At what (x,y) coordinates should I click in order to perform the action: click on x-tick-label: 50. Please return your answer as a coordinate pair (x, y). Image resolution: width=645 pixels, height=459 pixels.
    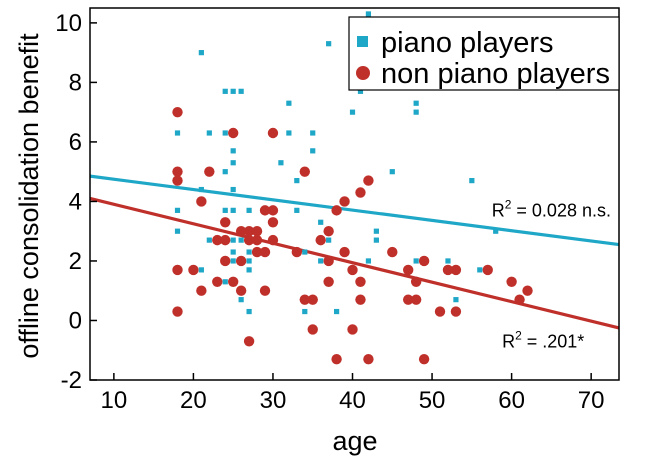
    Looking at the image, I should click on (432, 400).